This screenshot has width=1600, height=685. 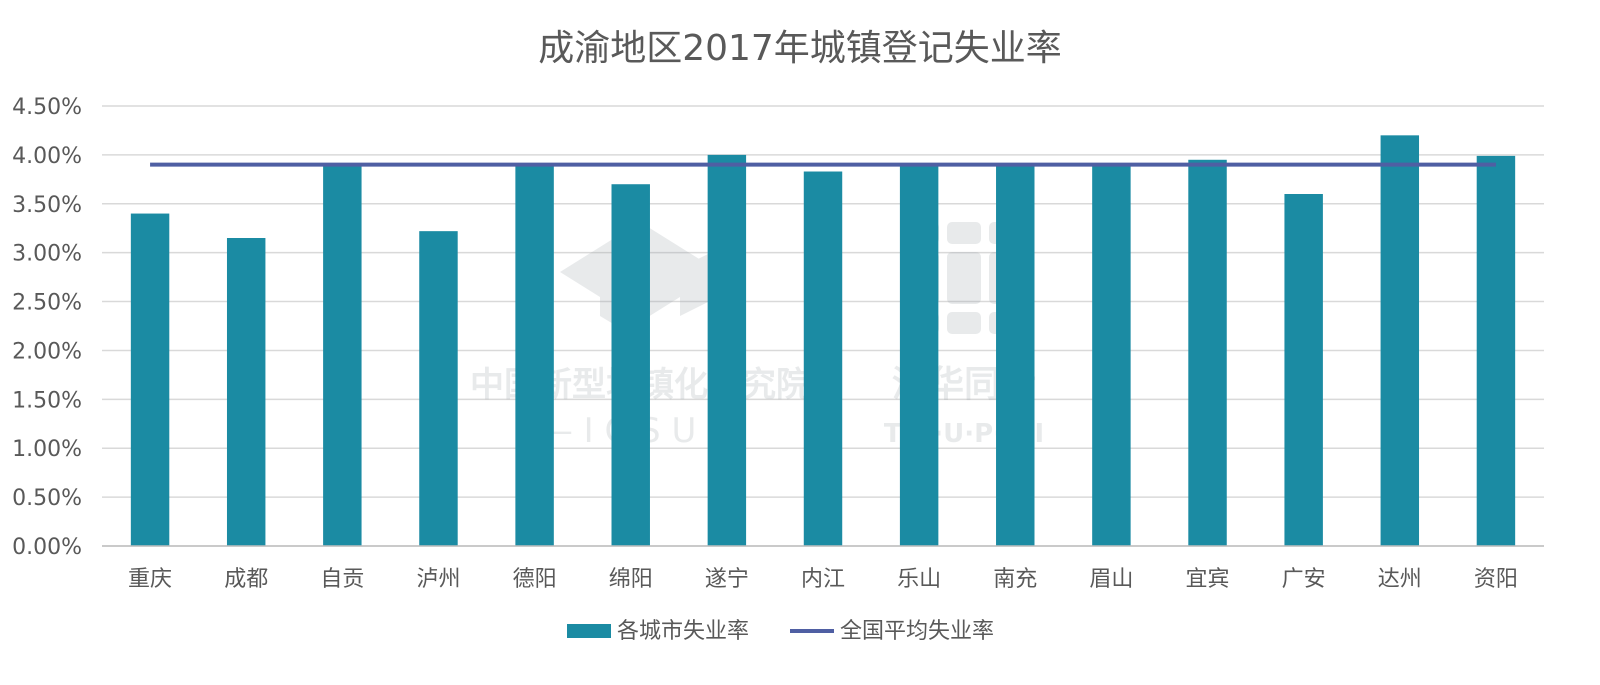 What do you see at coordinates (535, 579) in the screenshot?
I see `x-tick-label: 德阳` at bounding box center [535, 579].